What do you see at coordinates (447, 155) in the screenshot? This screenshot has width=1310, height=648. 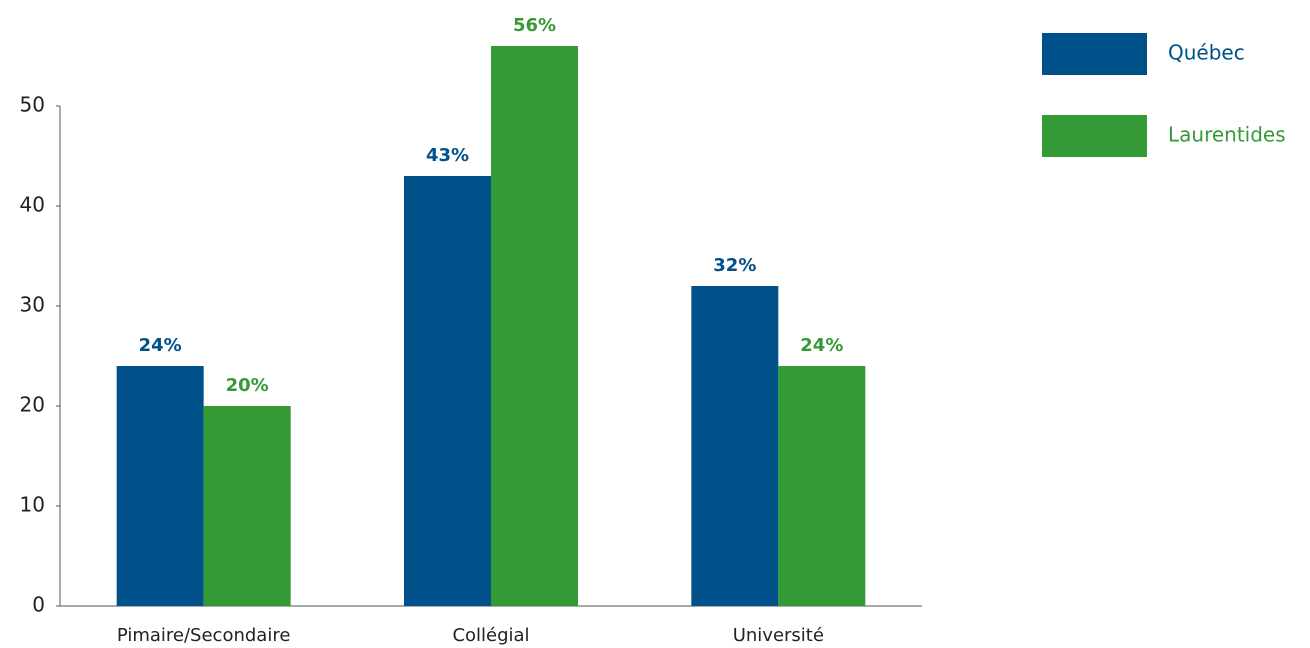 I see `value-label: 43%` at bounding box center [447, 155].